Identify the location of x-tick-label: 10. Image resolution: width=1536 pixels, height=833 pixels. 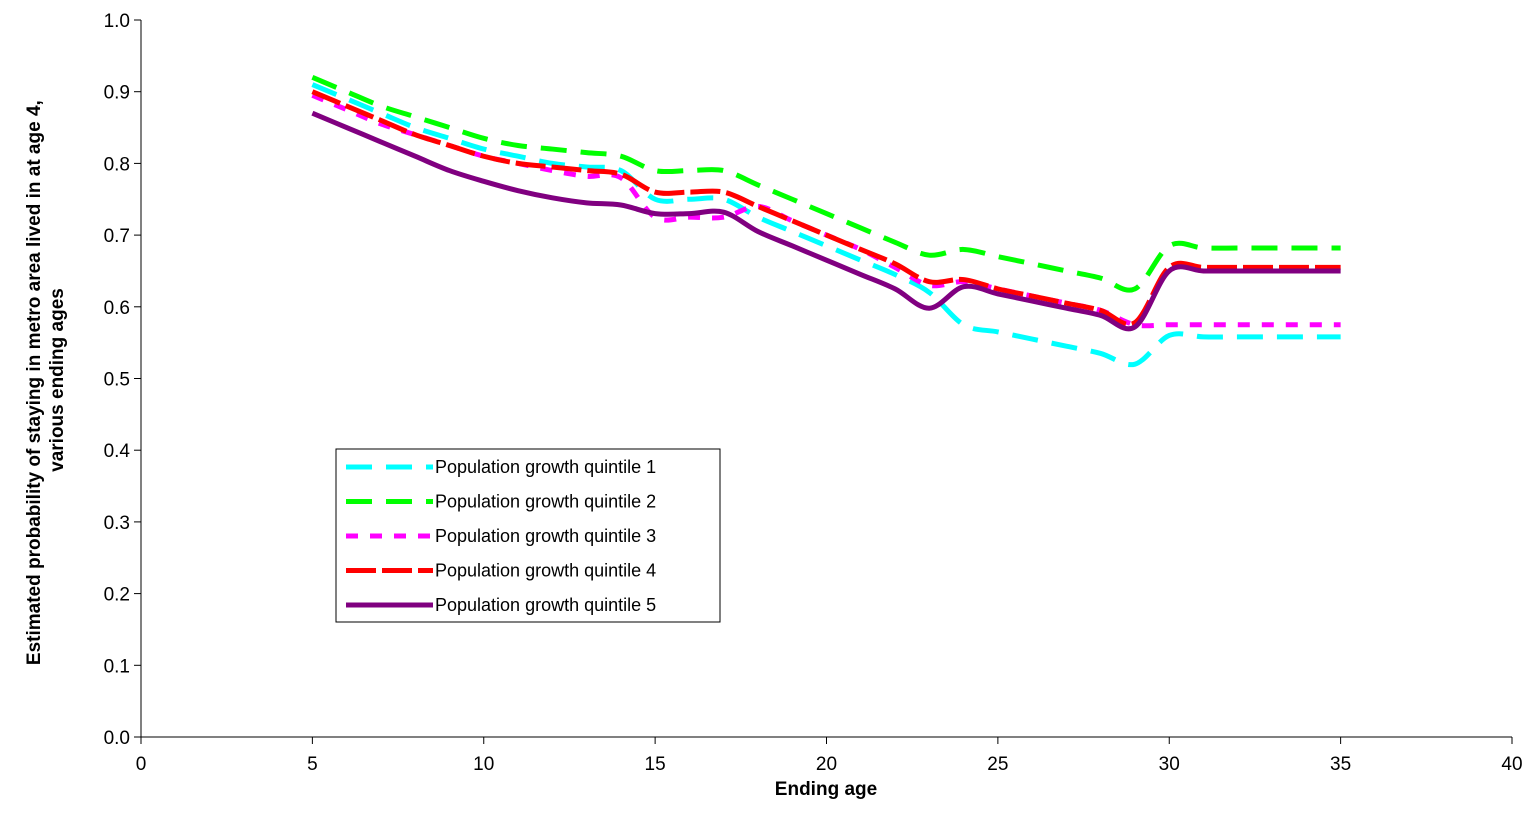
(483, 764).